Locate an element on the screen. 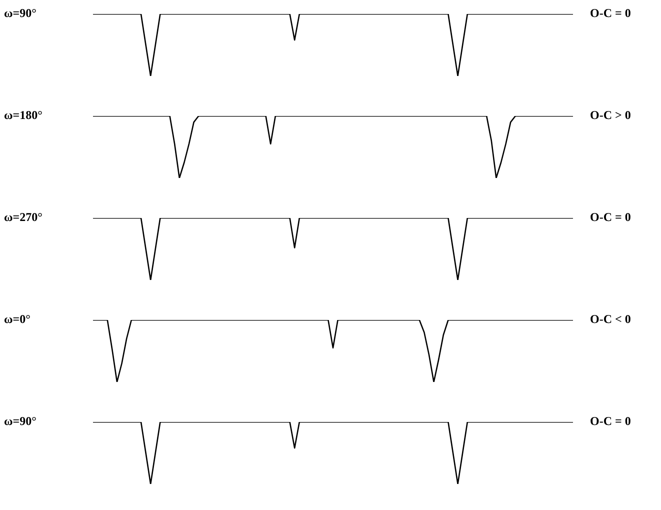 This screenshot has width=661, height=510. y-axis-title: ω=0° is located at coordinates (17, 319).